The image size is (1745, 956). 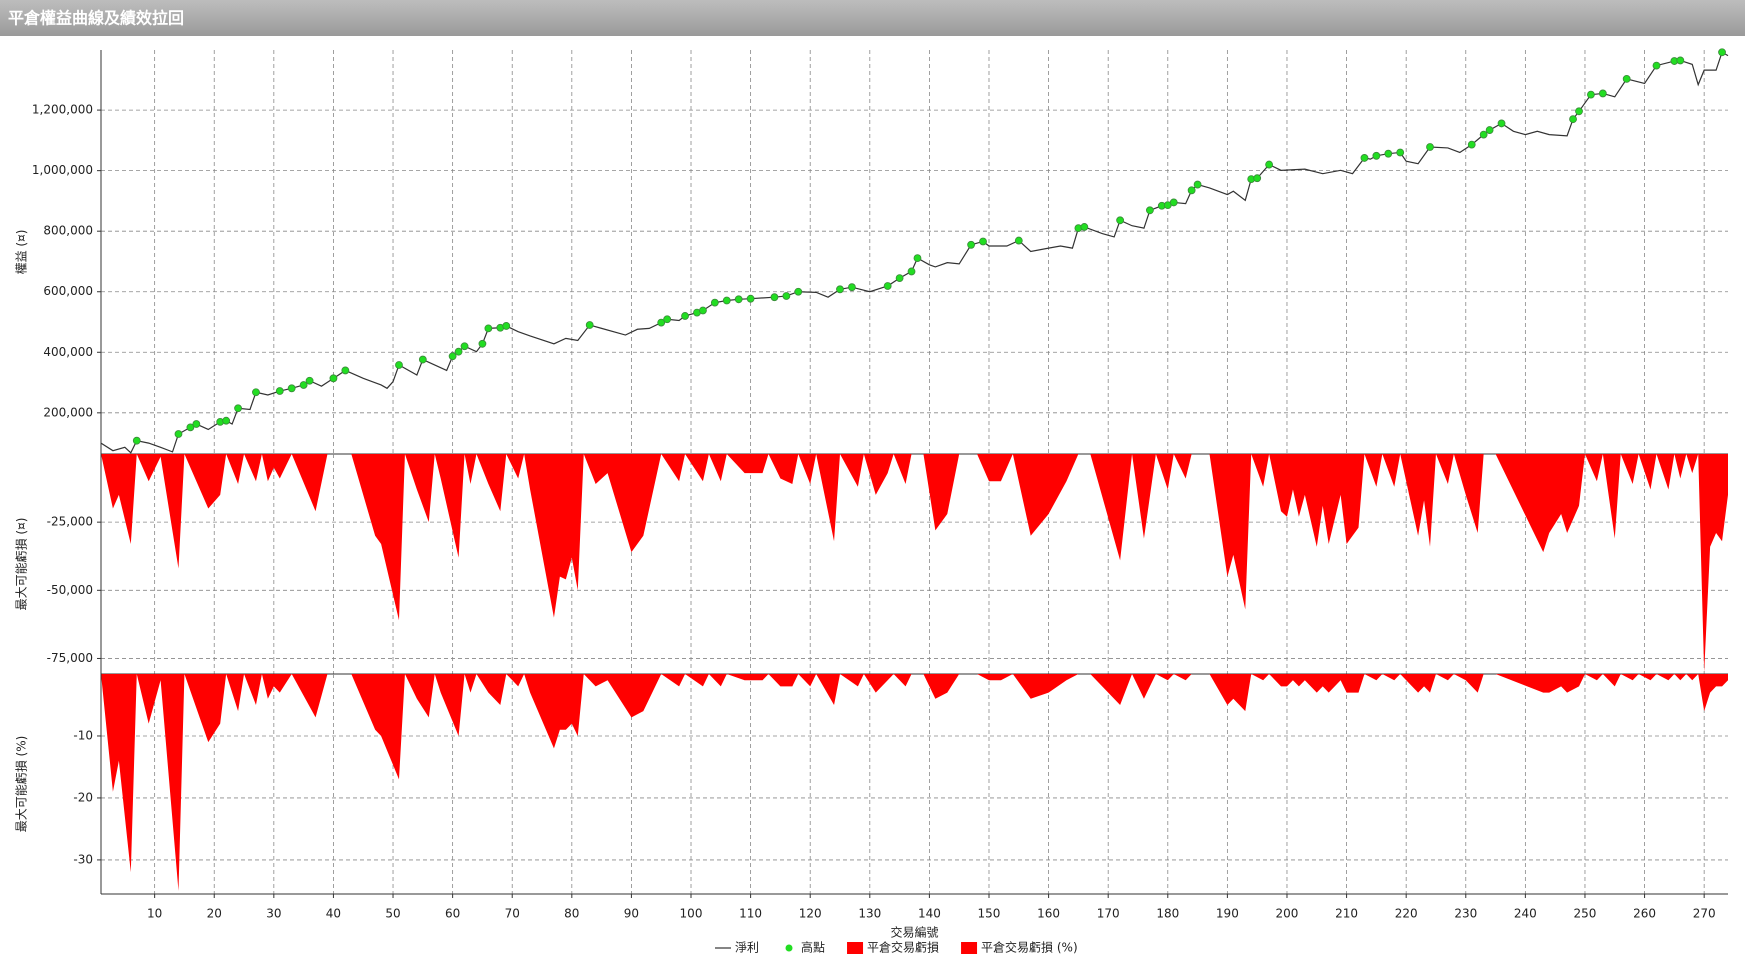 What do you see at coordinates (869, 914) in the screenshot?
I see `x-tick-label: 130` at bounding box center [869, 914].